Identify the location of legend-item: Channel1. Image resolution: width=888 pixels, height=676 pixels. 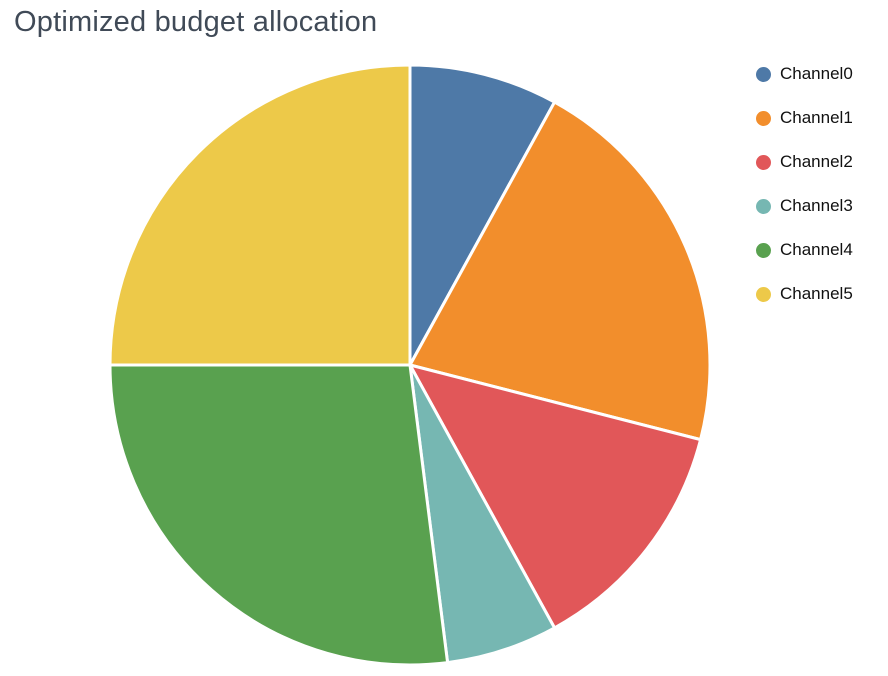
(804, 118).